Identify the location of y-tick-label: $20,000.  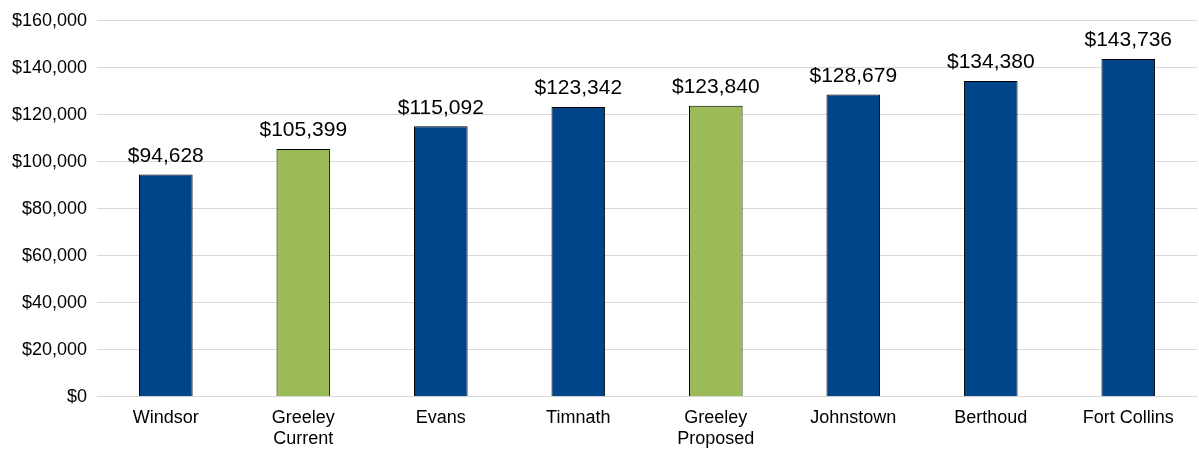
(55, 348).